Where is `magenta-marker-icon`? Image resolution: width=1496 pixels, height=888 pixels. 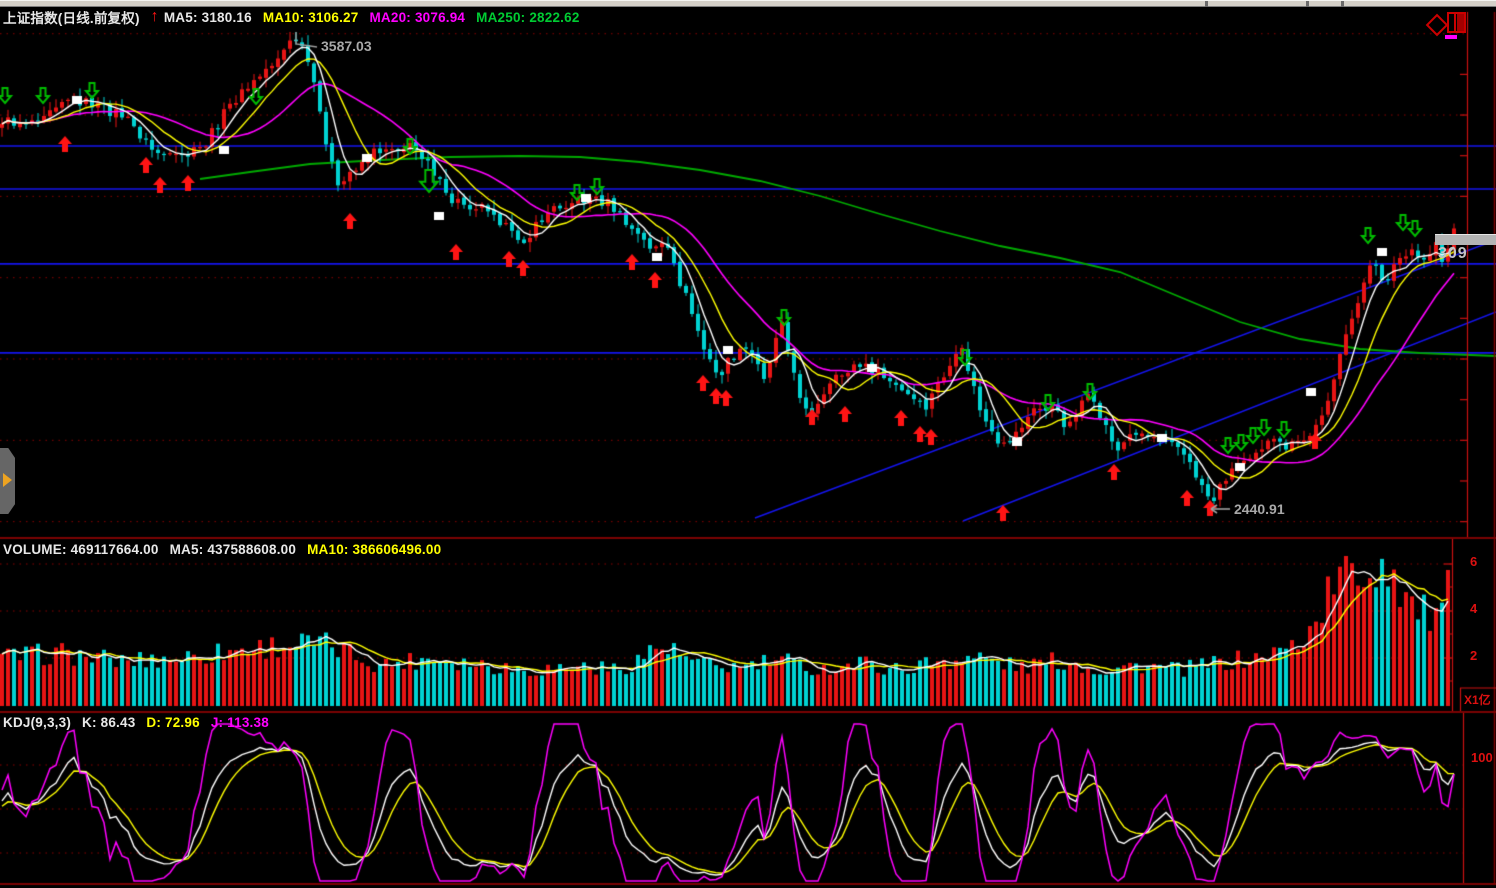 magenta-marker-icon is located at coordinates (1451, 37).